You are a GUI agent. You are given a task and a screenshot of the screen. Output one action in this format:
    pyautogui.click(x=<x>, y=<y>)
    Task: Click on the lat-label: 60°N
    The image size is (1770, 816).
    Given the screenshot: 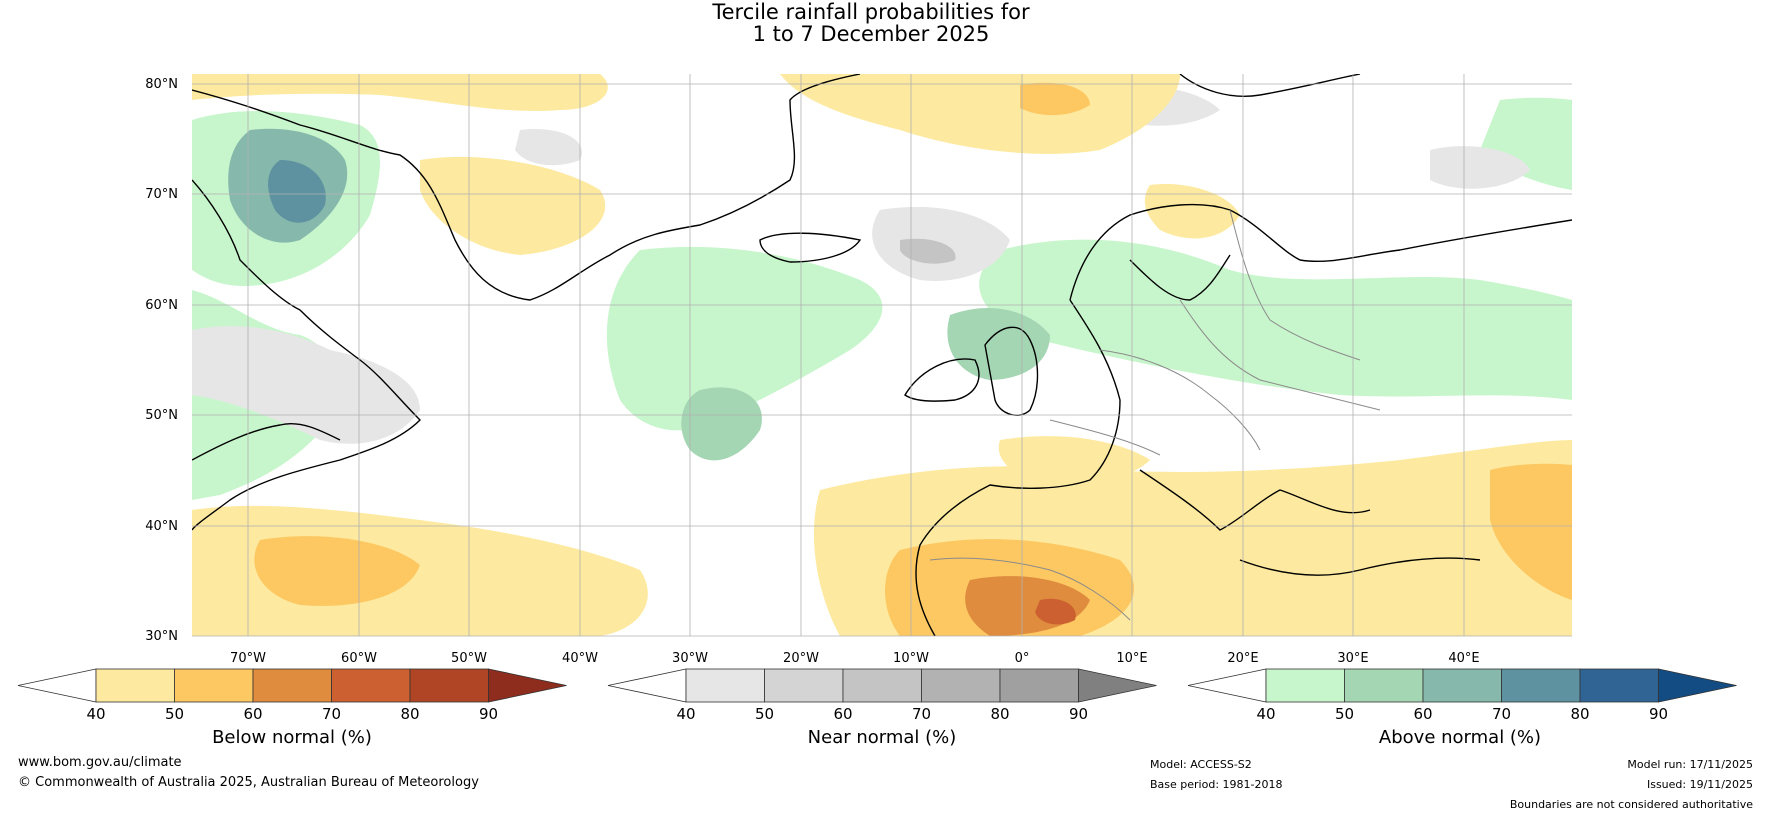 What is the action you would take?
    pyautogui.click(x=161, y=305)
    